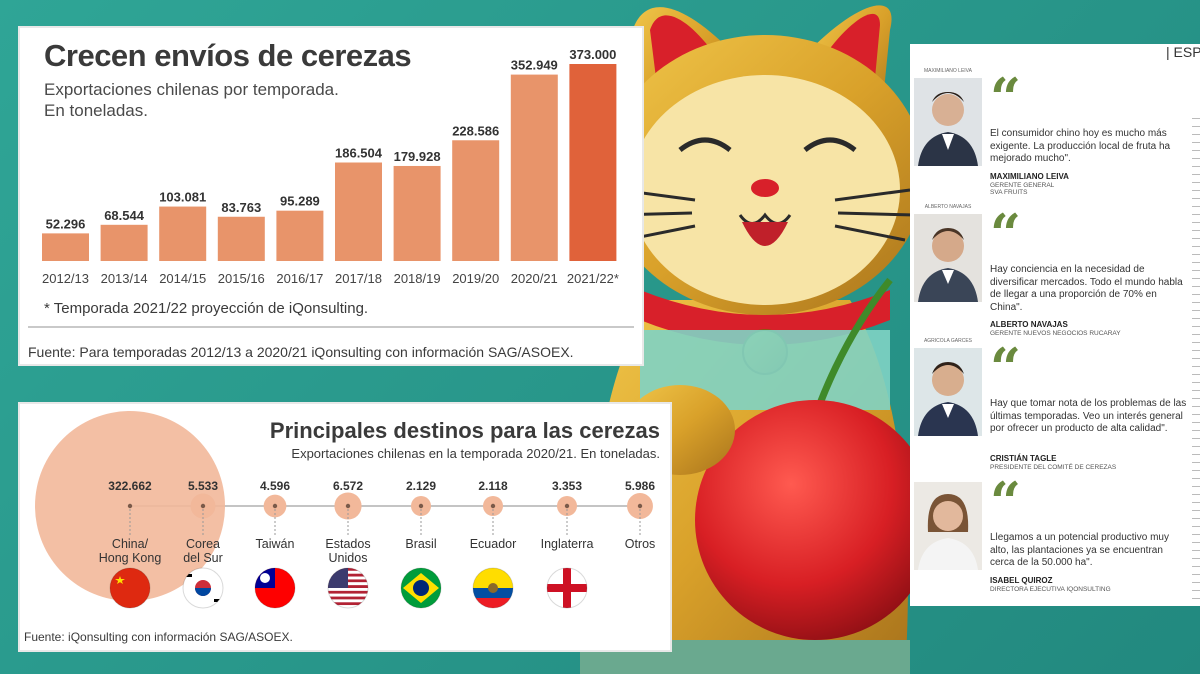 The image size is (1200, 674). What do you see at coordinates (534, 278) in the screenshot?
I see `x-tick-label: 2020/21` at bounding box center [534, 278].